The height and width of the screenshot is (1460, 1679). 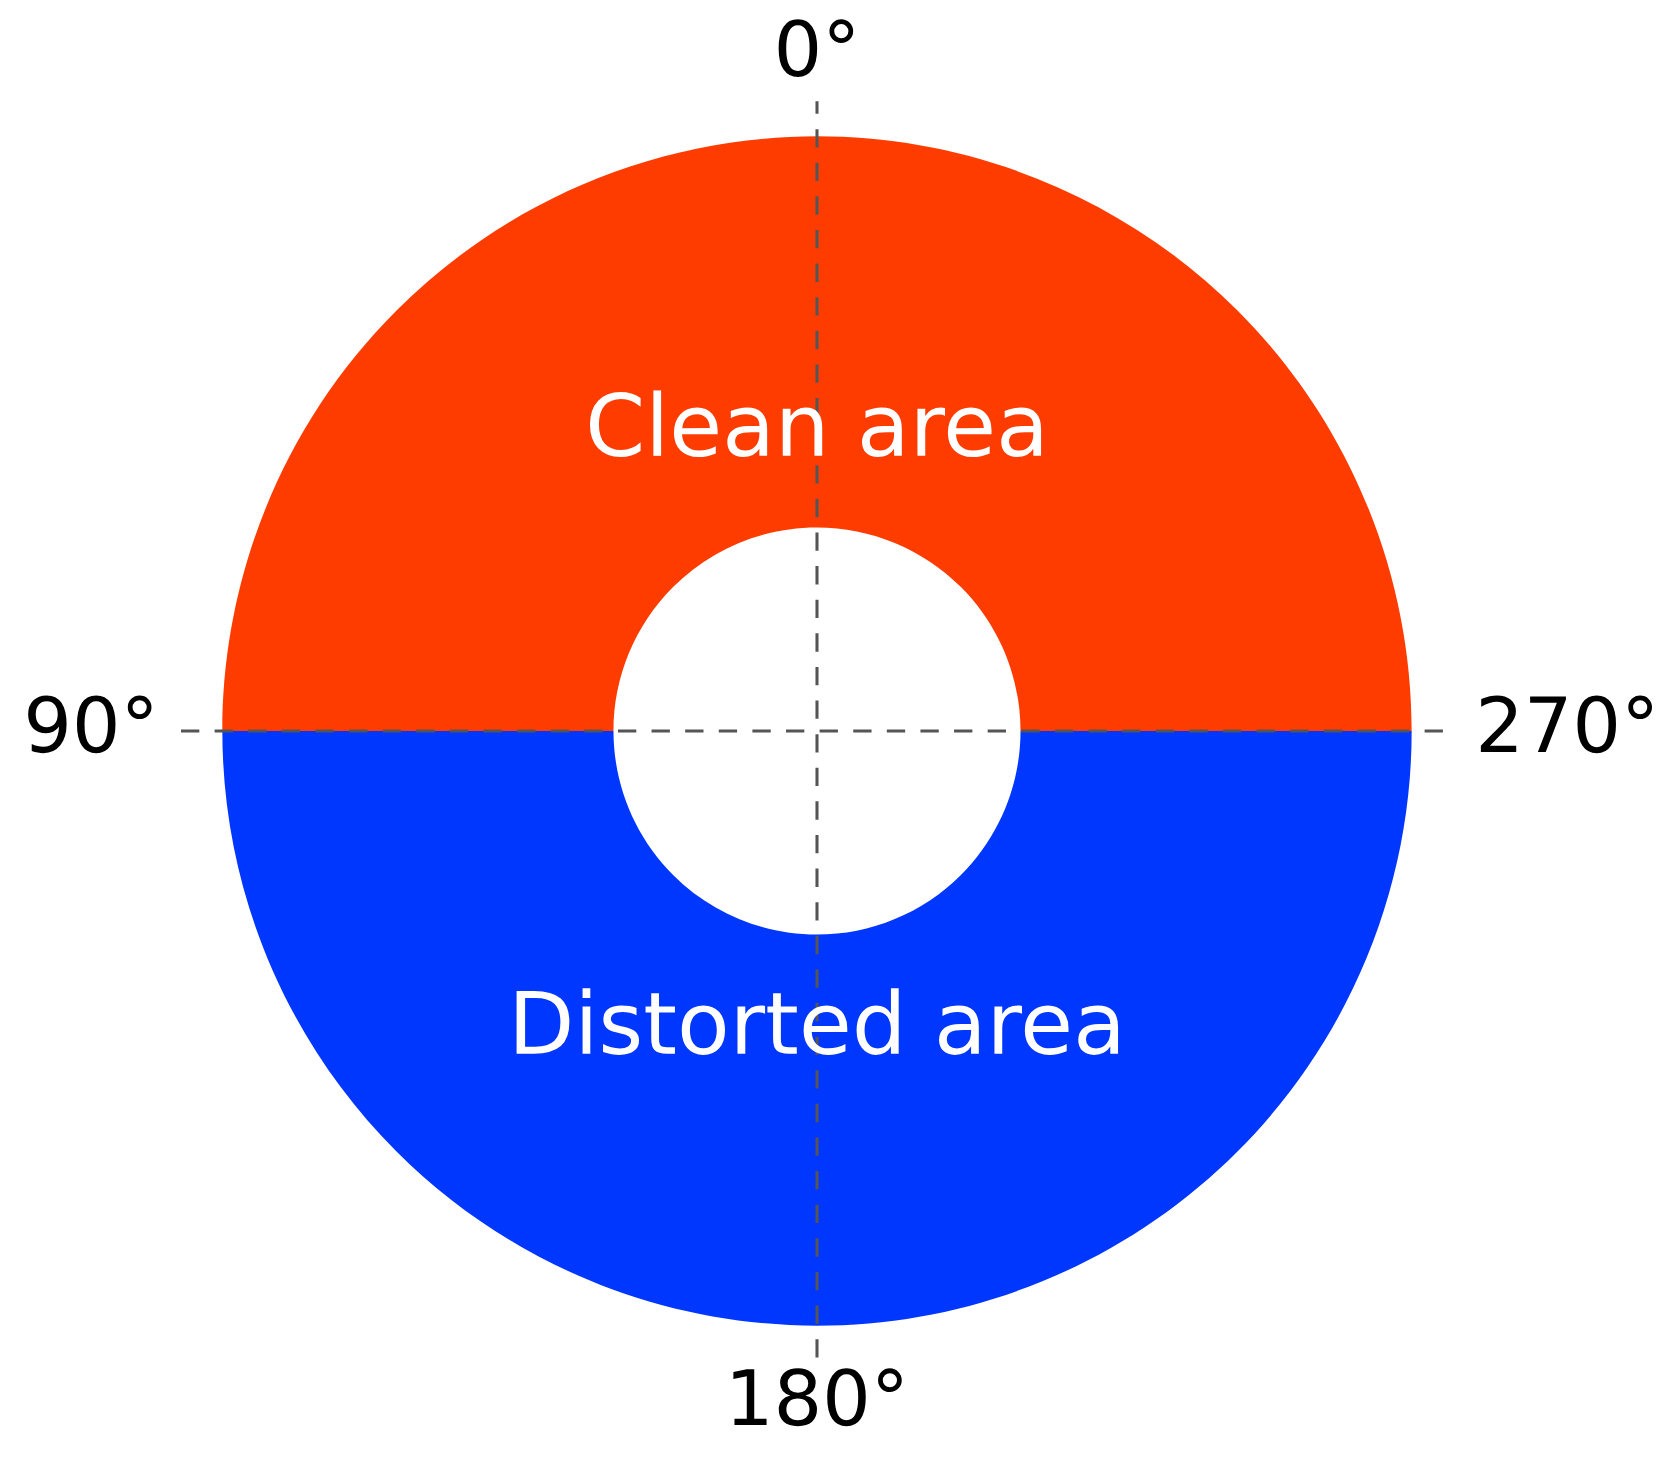 I want to click on text: 90°, so click(x=90, y=724).